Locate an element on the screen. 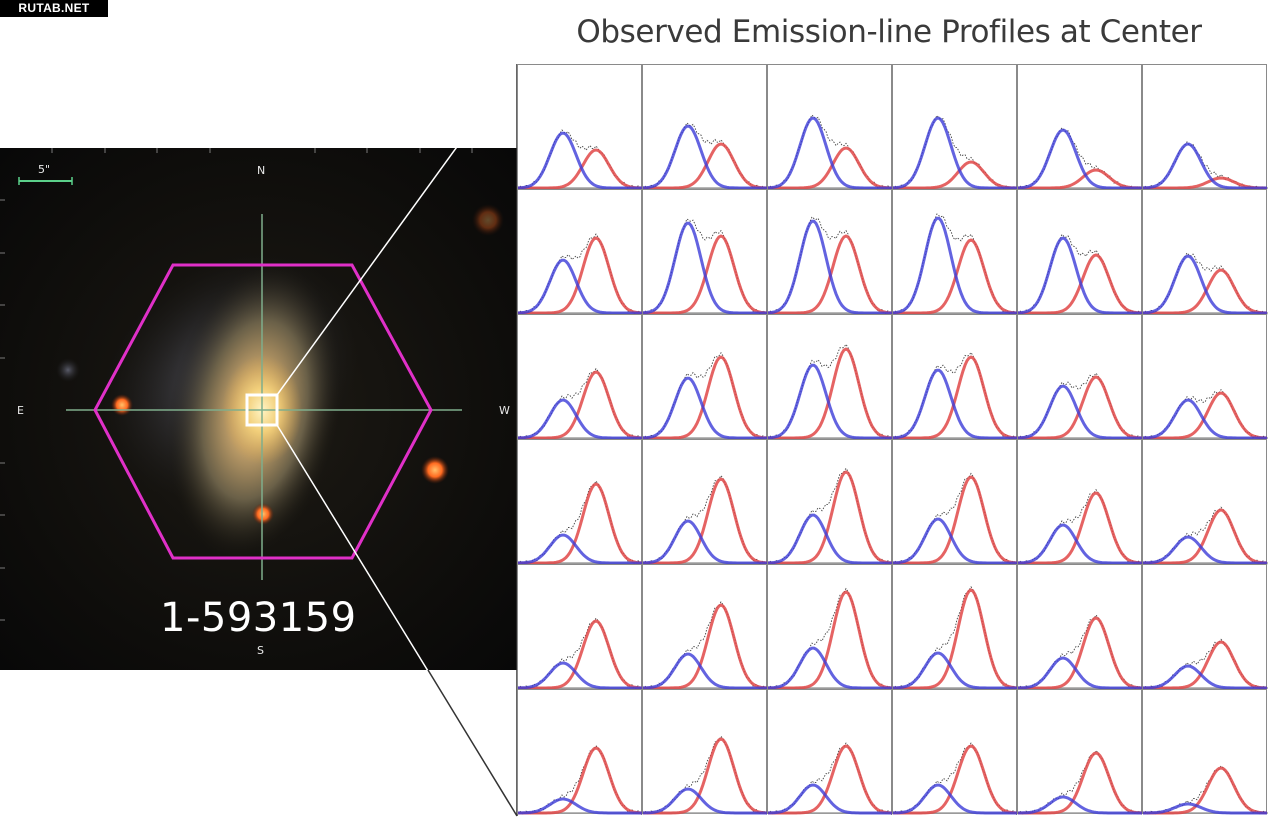  zoom-box is located at coordinates (262, 410).